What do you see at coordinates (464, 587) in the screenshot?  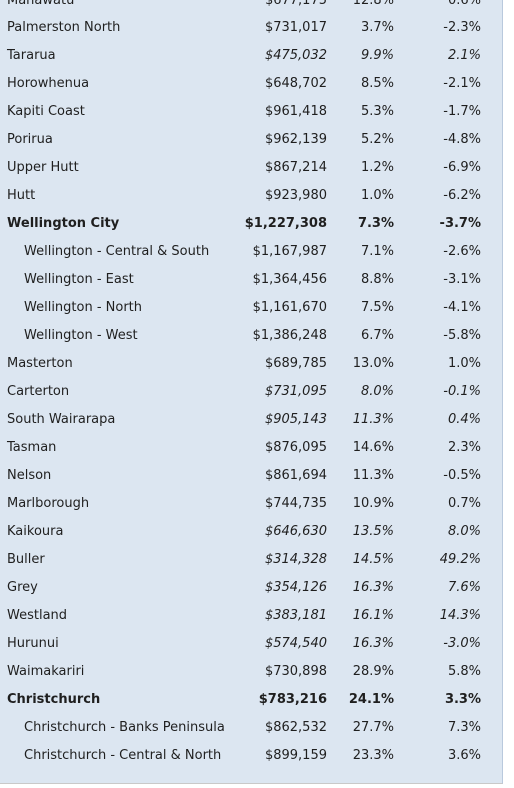 I see `change-2-cell: 7.6%` at bounding box center [464, 587].